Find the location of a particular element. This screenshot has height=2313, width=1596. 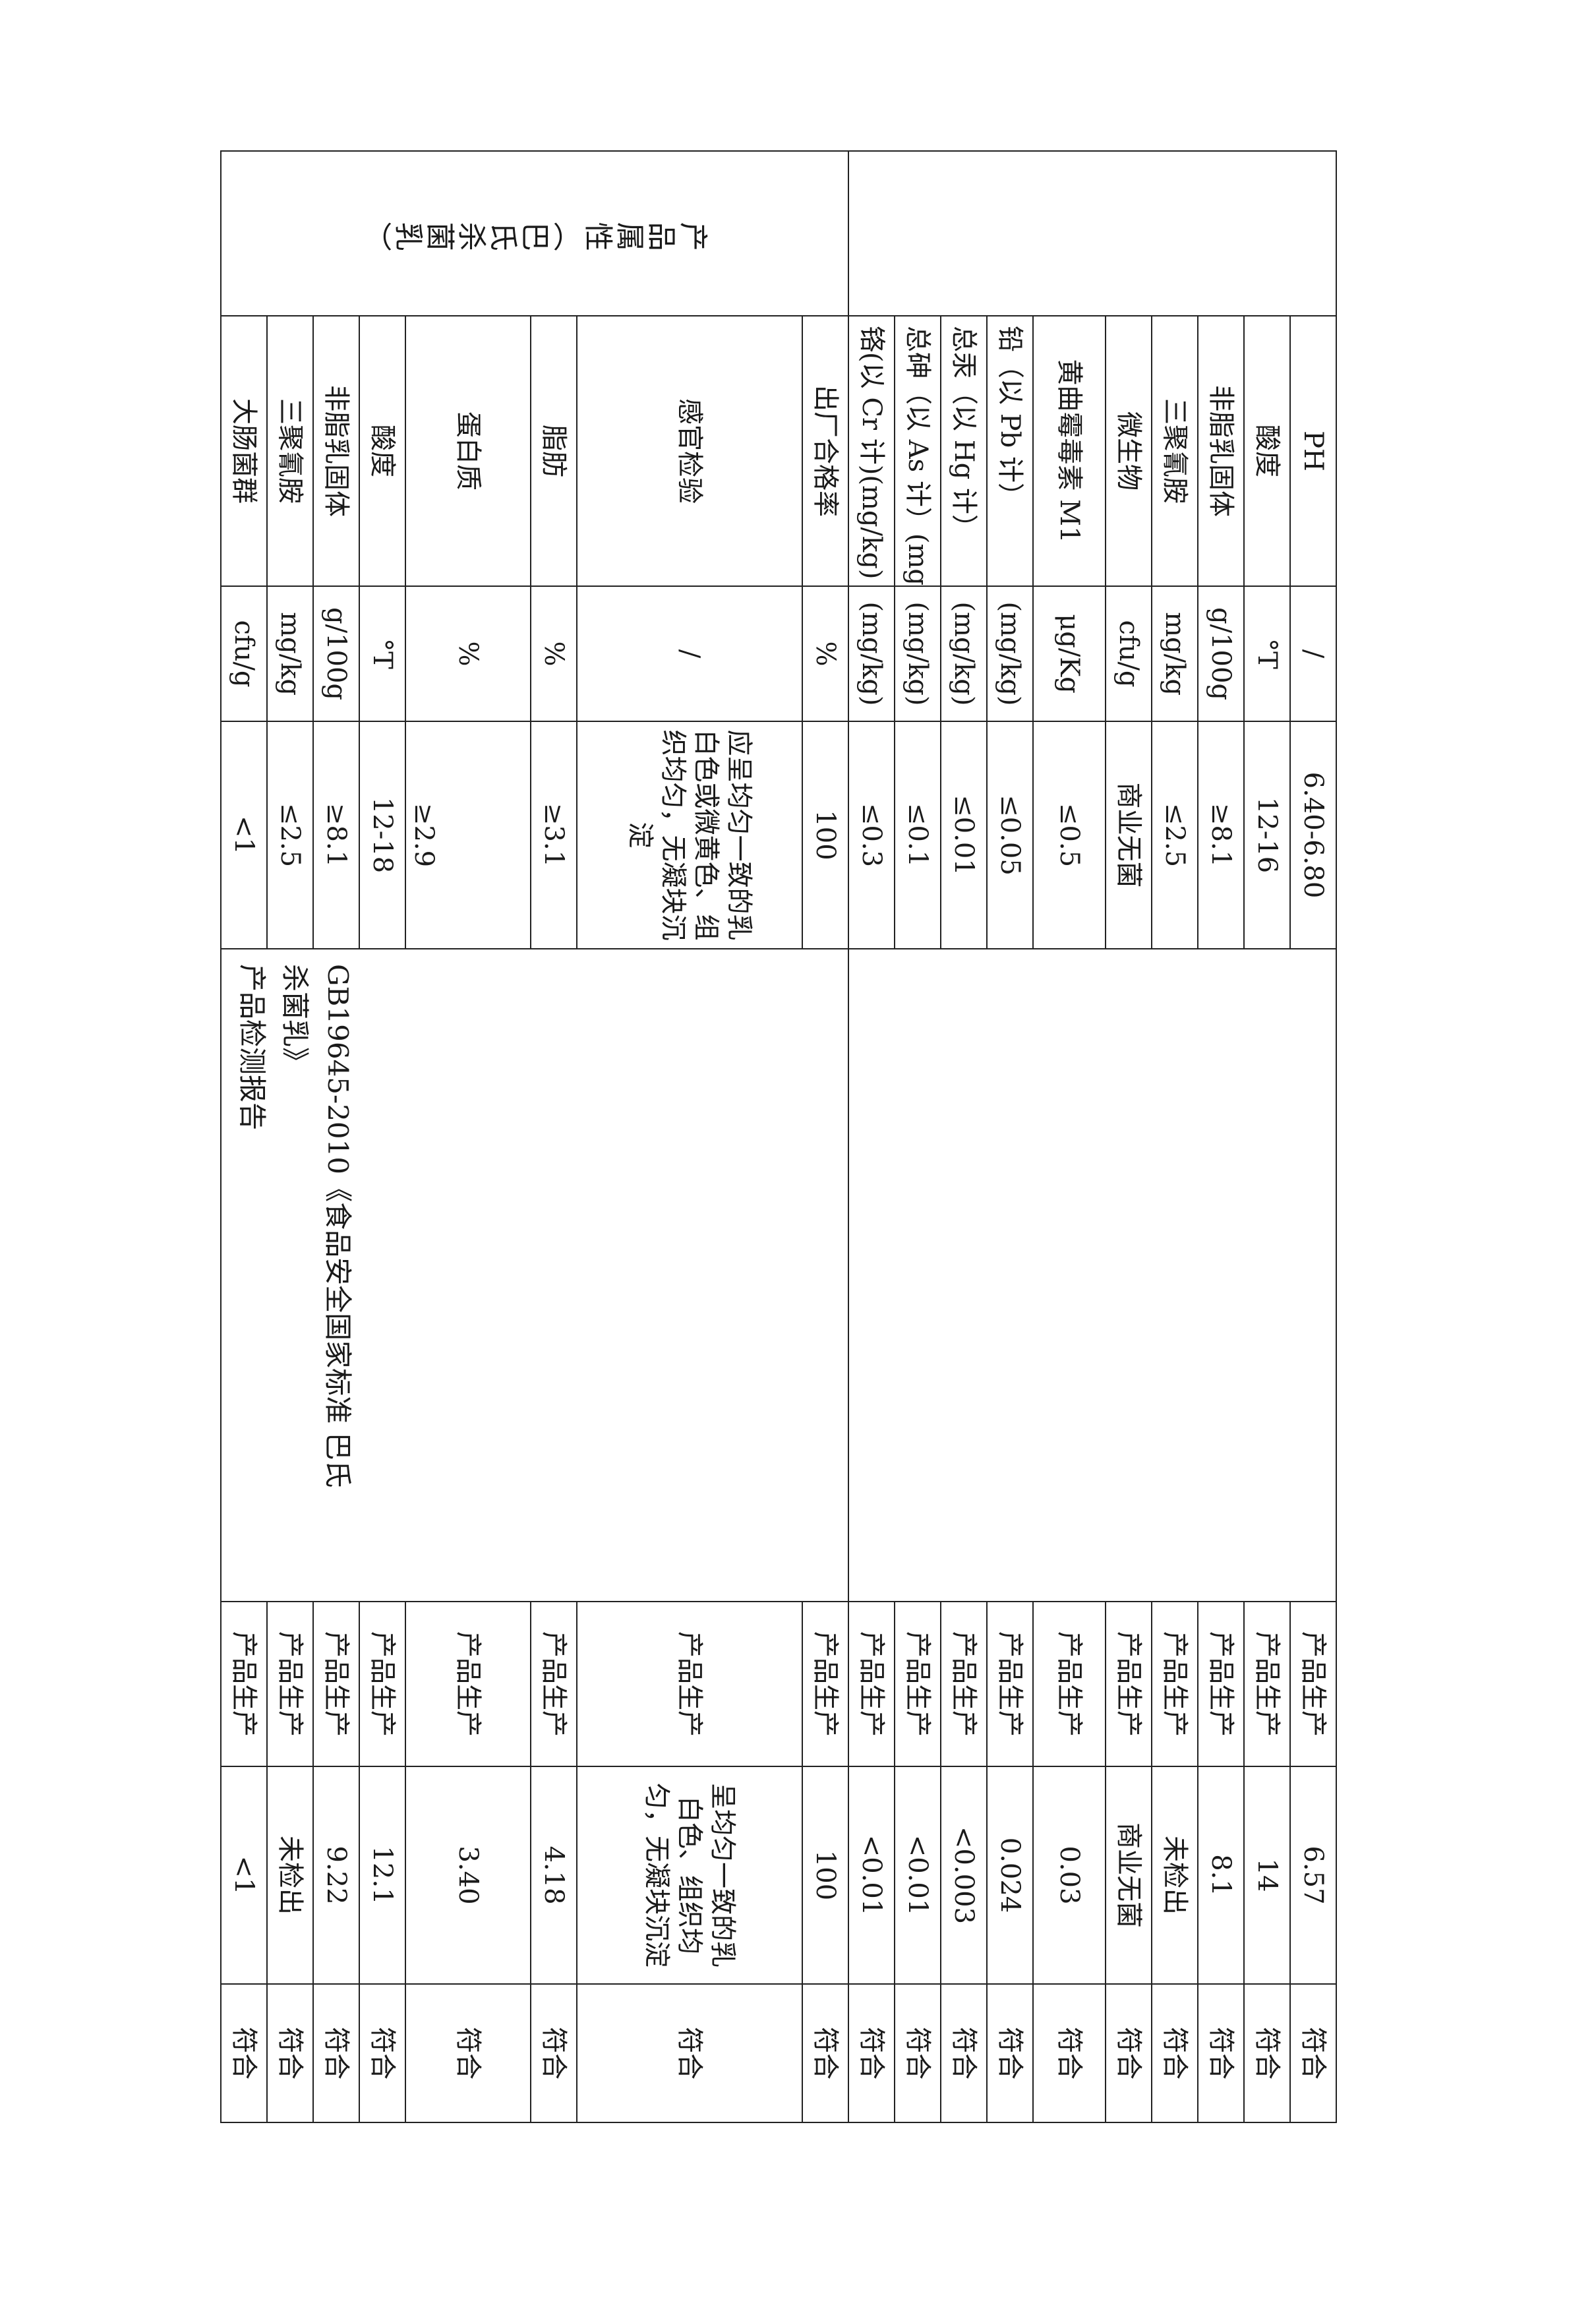

result-cell: 9.22 is located at coordinates (336, 1875).